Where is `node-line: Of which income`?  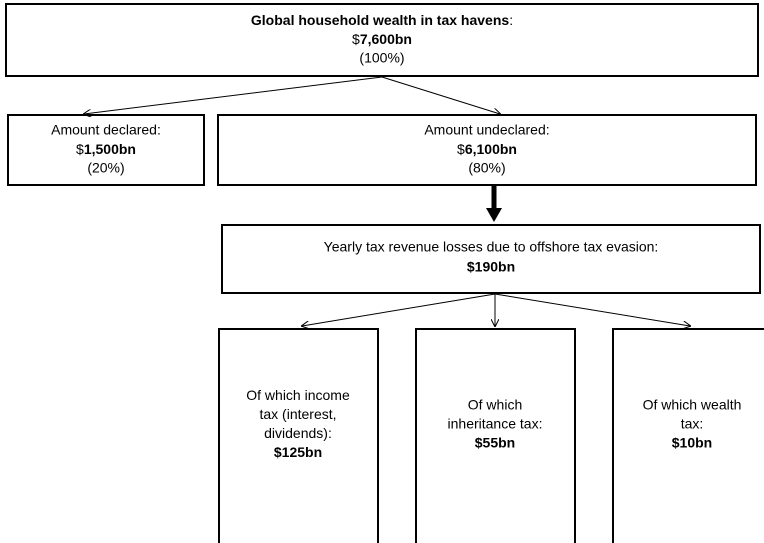
node-line: Of which income is located at coordinates (298, 395).